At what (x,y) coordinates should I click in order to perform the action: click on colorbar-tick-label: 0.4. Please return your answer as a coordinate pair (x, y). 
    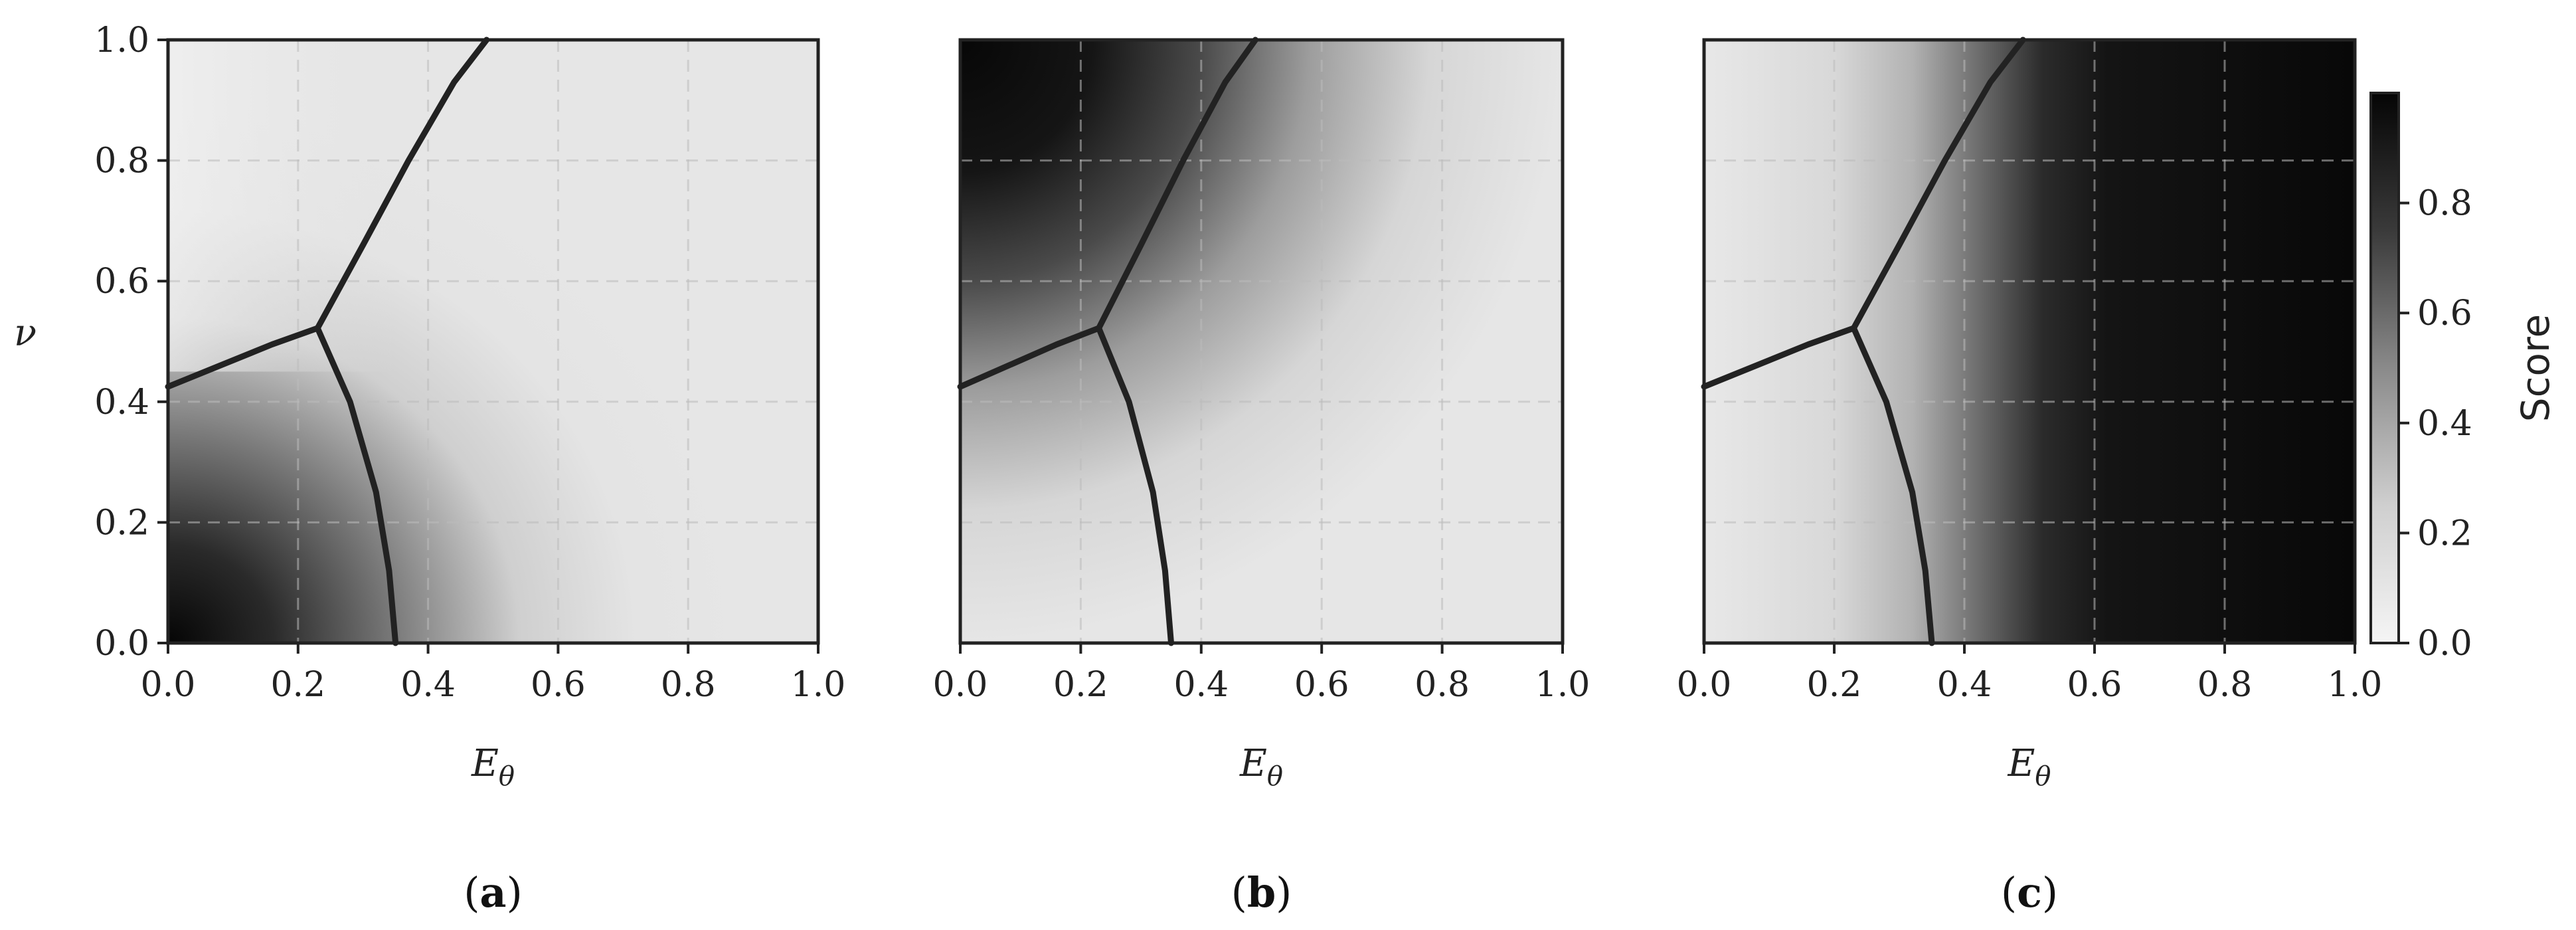
    Looking at the image, I should click on (2444, 424).